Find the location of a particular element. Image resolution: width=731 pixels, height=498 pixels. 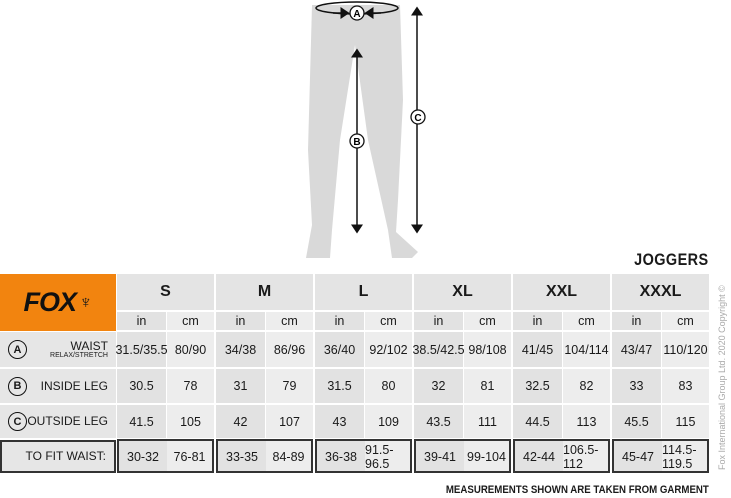

row-label: B INSIDE LEG is located at coordinates (58, 386).